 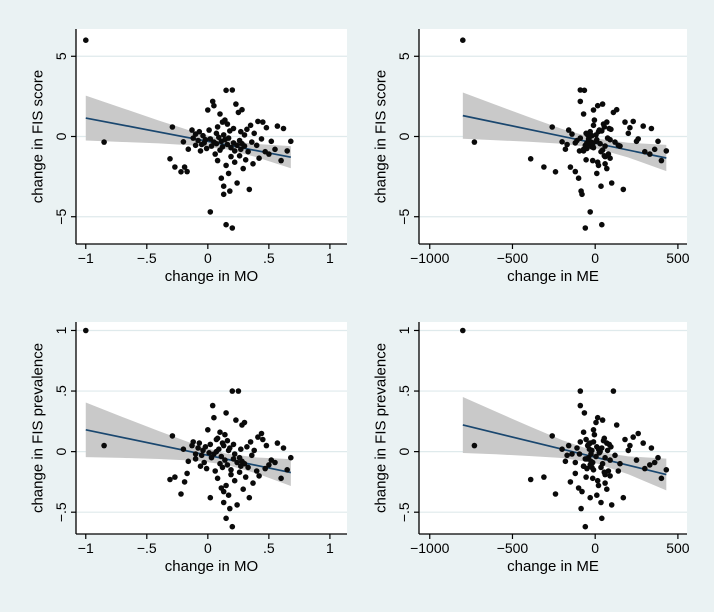 What do you see at coordinates (147, 258) in the screenshot?
I see `x-tick-label: −.5` at bounding box center [147, 258].